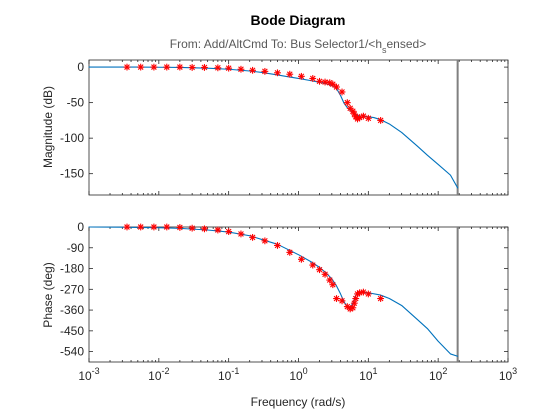 This screenshot has width=560, height=420. What do you see at coordinates (80, 67) in the screenshot?
I see `magnitude-y-tick-label: 0` at bounding box center [80, 67].